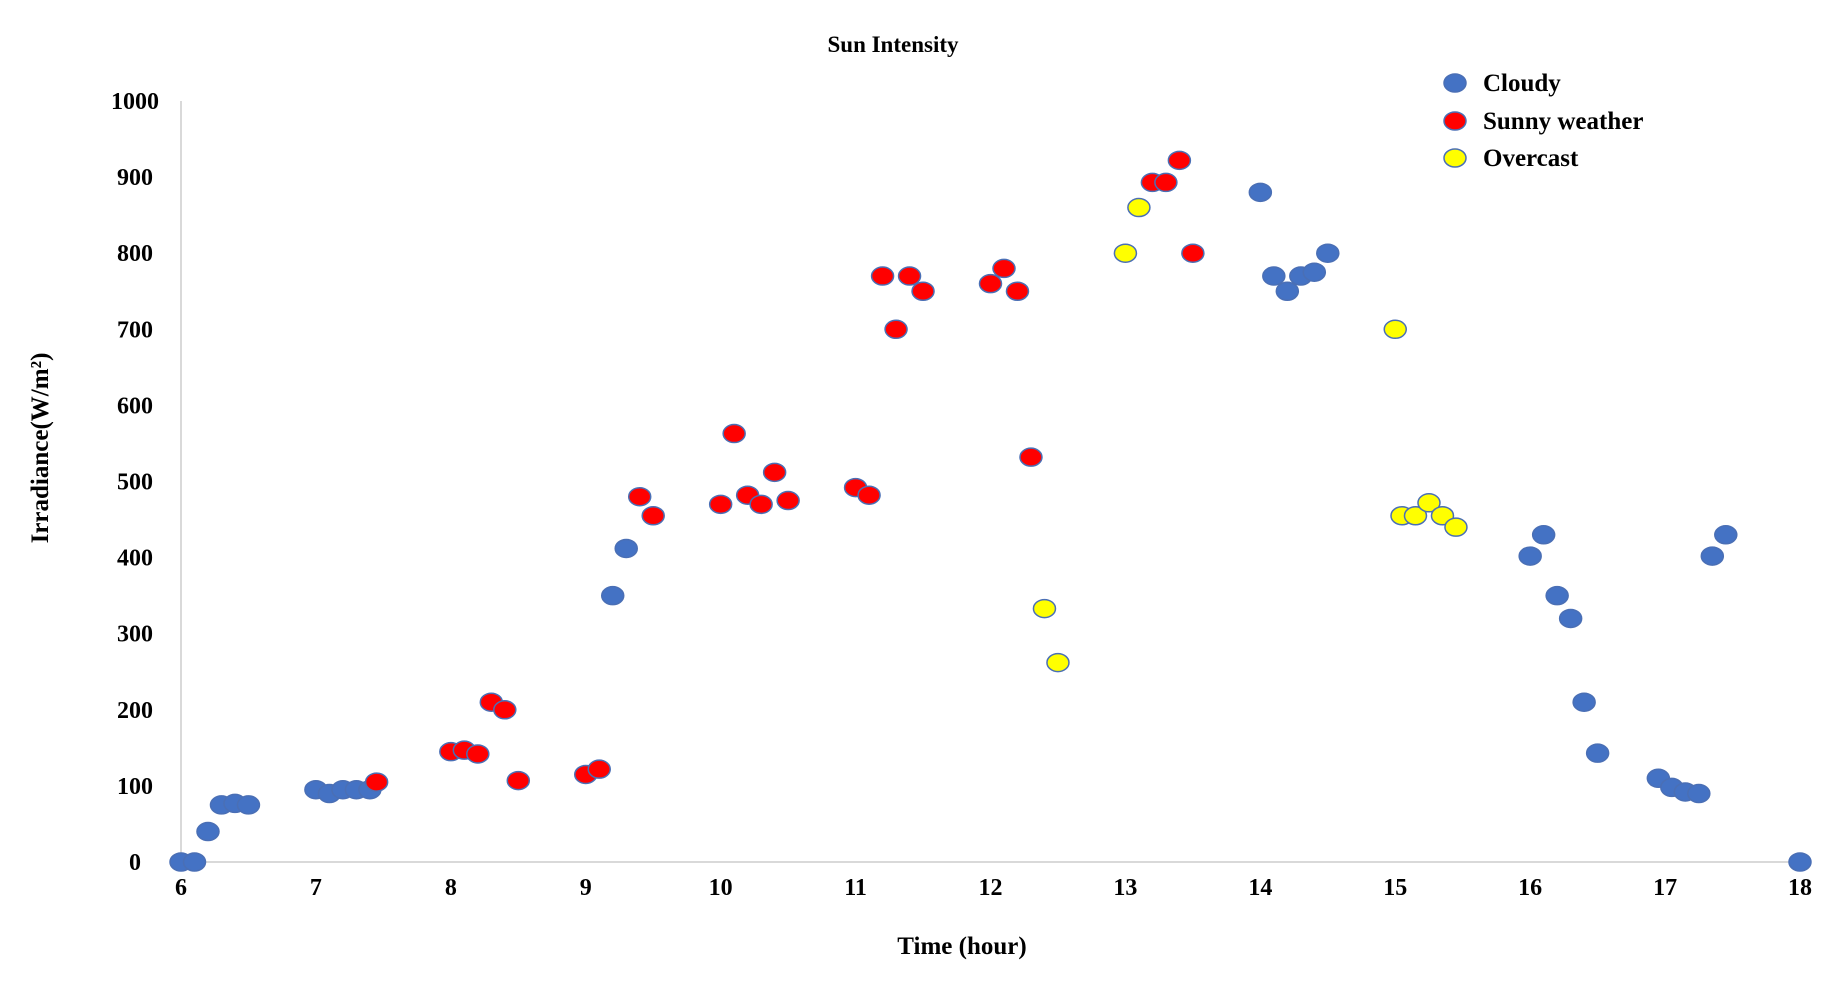 This screenshot has height=983, width=1833. I want to click on y-tick-label: 1000, so click(135, 102).